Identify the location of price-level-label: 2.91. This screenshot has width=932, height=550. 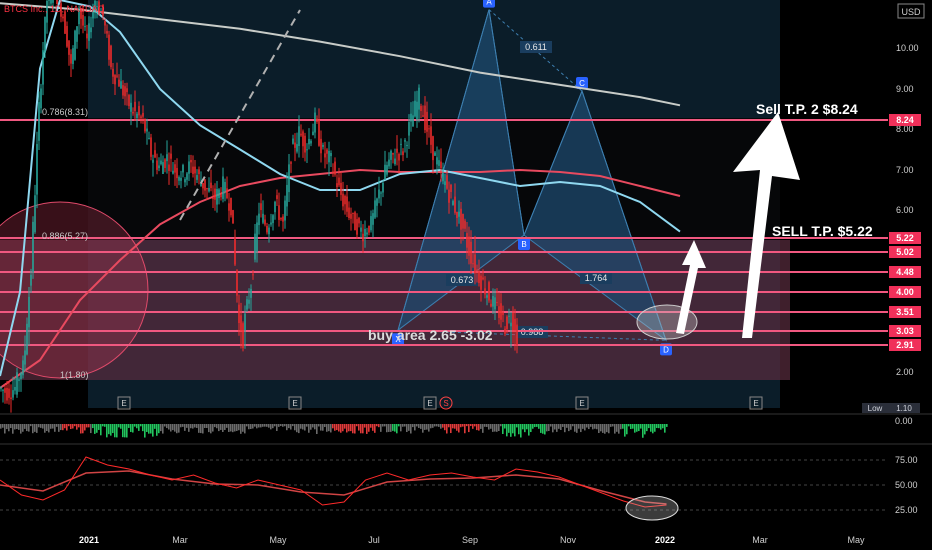
(905, 345).